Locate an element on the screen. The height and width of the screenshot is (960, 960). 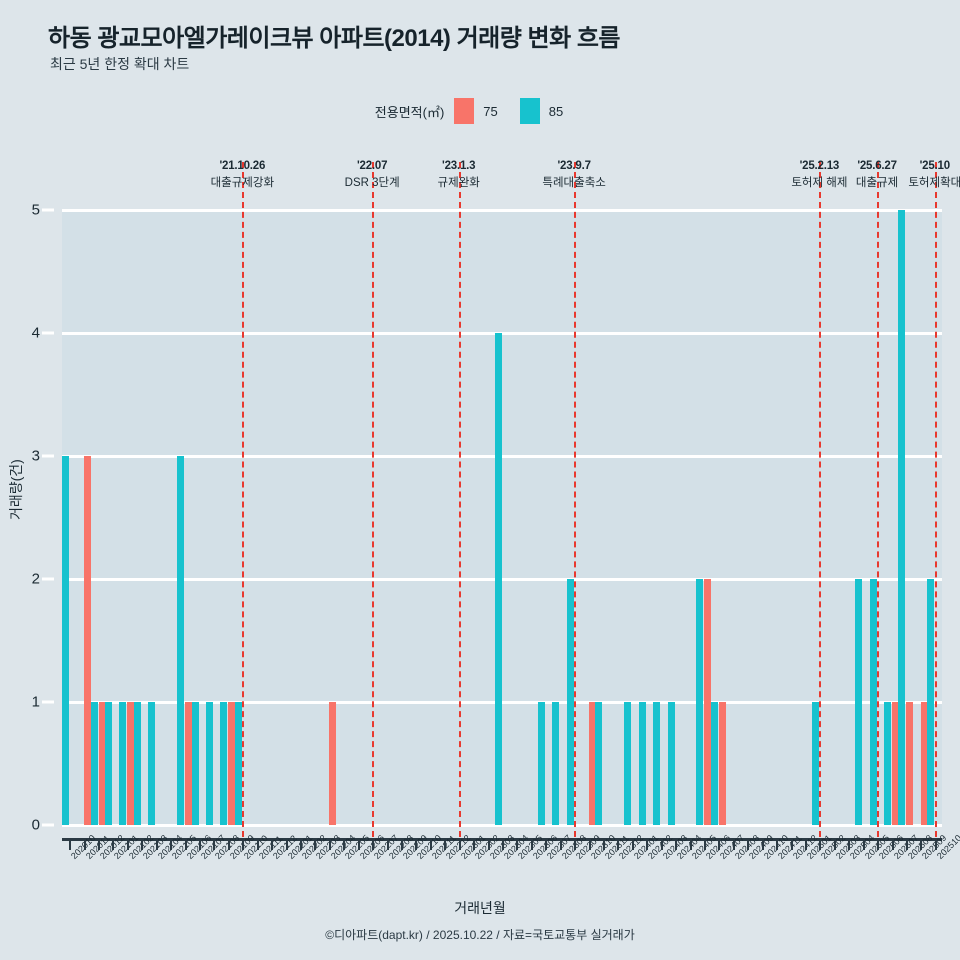
event-date: '25.10 is located at coordinates (935, 166).